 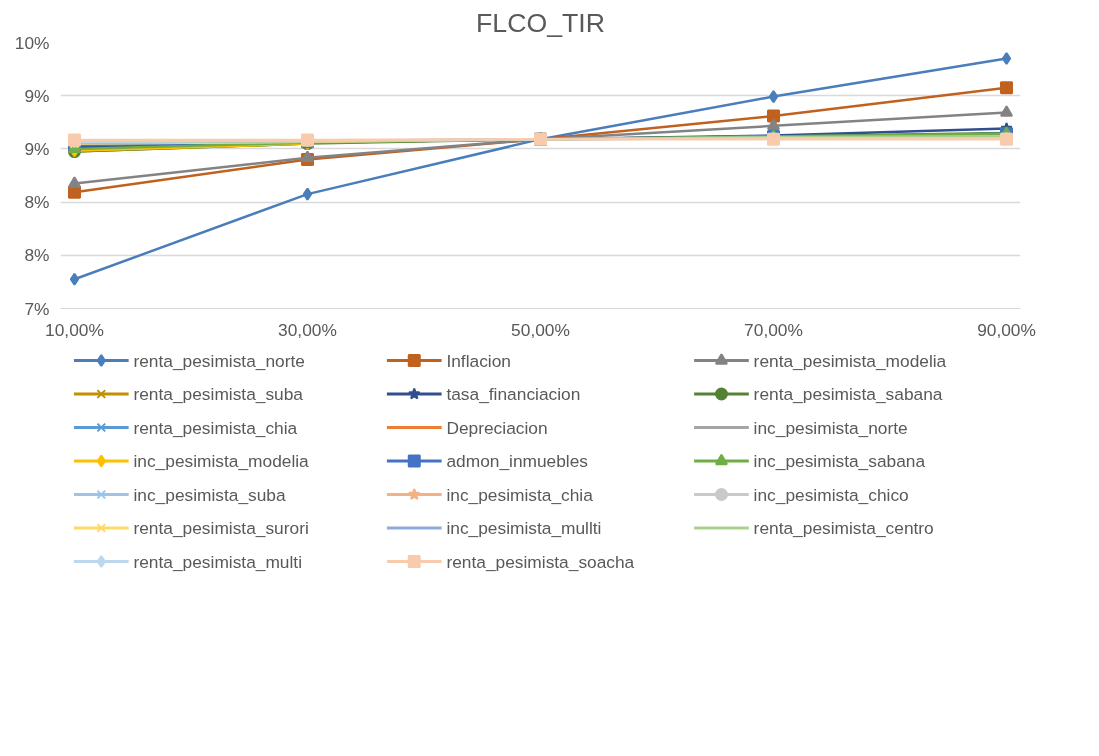 I want to click on x-tick-label: 50,00%, so click(x=540, y=329).